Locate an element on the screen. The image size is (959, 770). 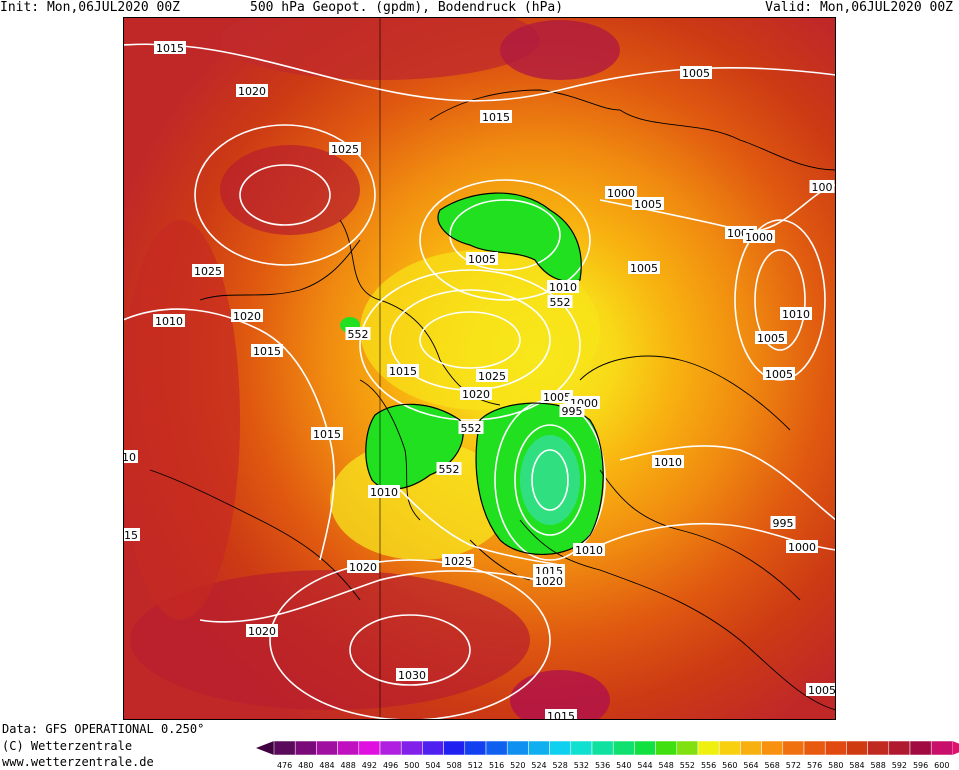
colorbar-tick-label: 596 is located at coordinates (920, 765).